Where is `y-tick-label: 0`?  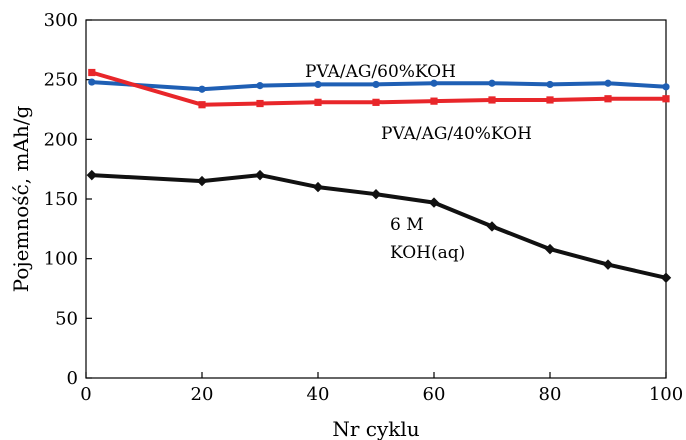
y-tick-label: 0 is located at coordinates (72, 378).